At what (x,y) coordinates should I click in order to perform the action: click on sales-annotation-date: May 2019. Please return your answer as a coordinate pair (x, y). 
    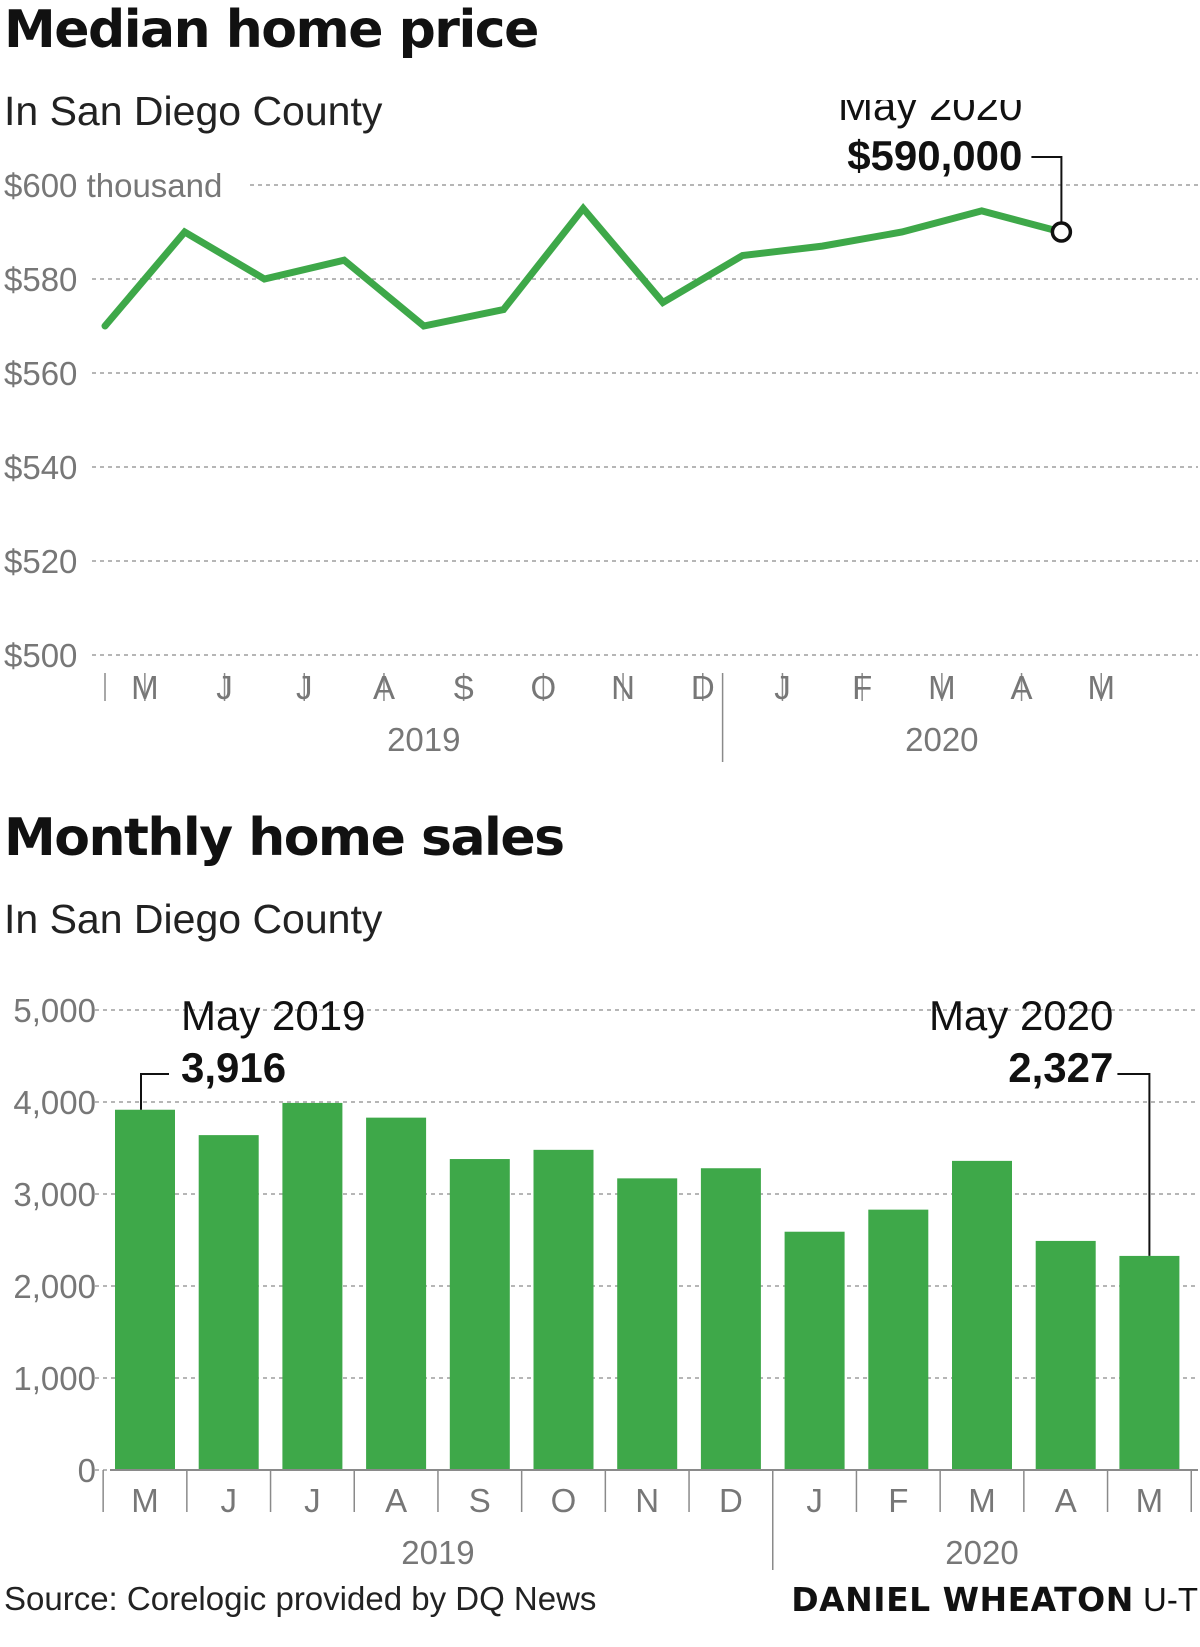
    Looking at the image, I should click on (273, 1015).